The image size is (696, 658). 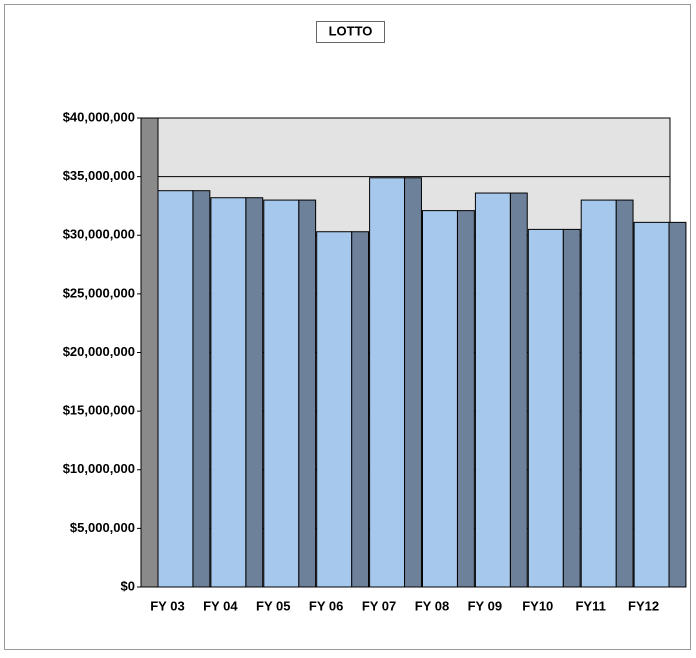 What do you see at coordinates (99, 175) in the screenshot?
I see `y-tick-label: $35,000,000` at bounding box center [99, 175].